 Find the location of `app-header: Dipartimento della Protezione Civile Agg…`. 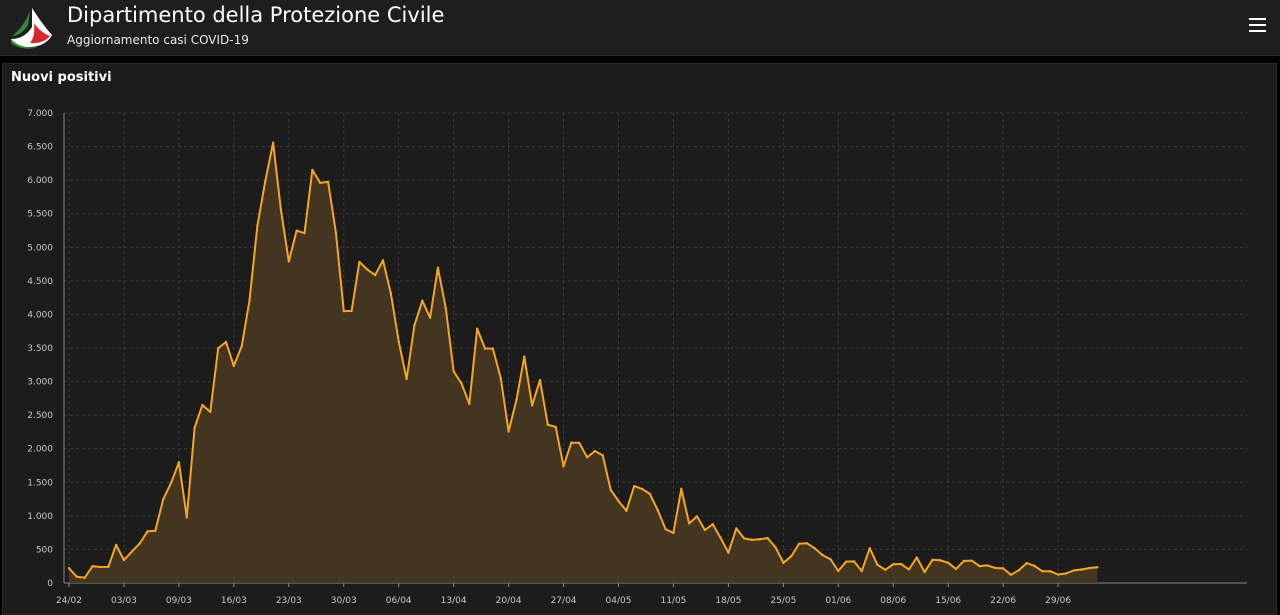

app-header: Dipartimento della Protezione Civile Agg… is located at coordinates (640, 28).